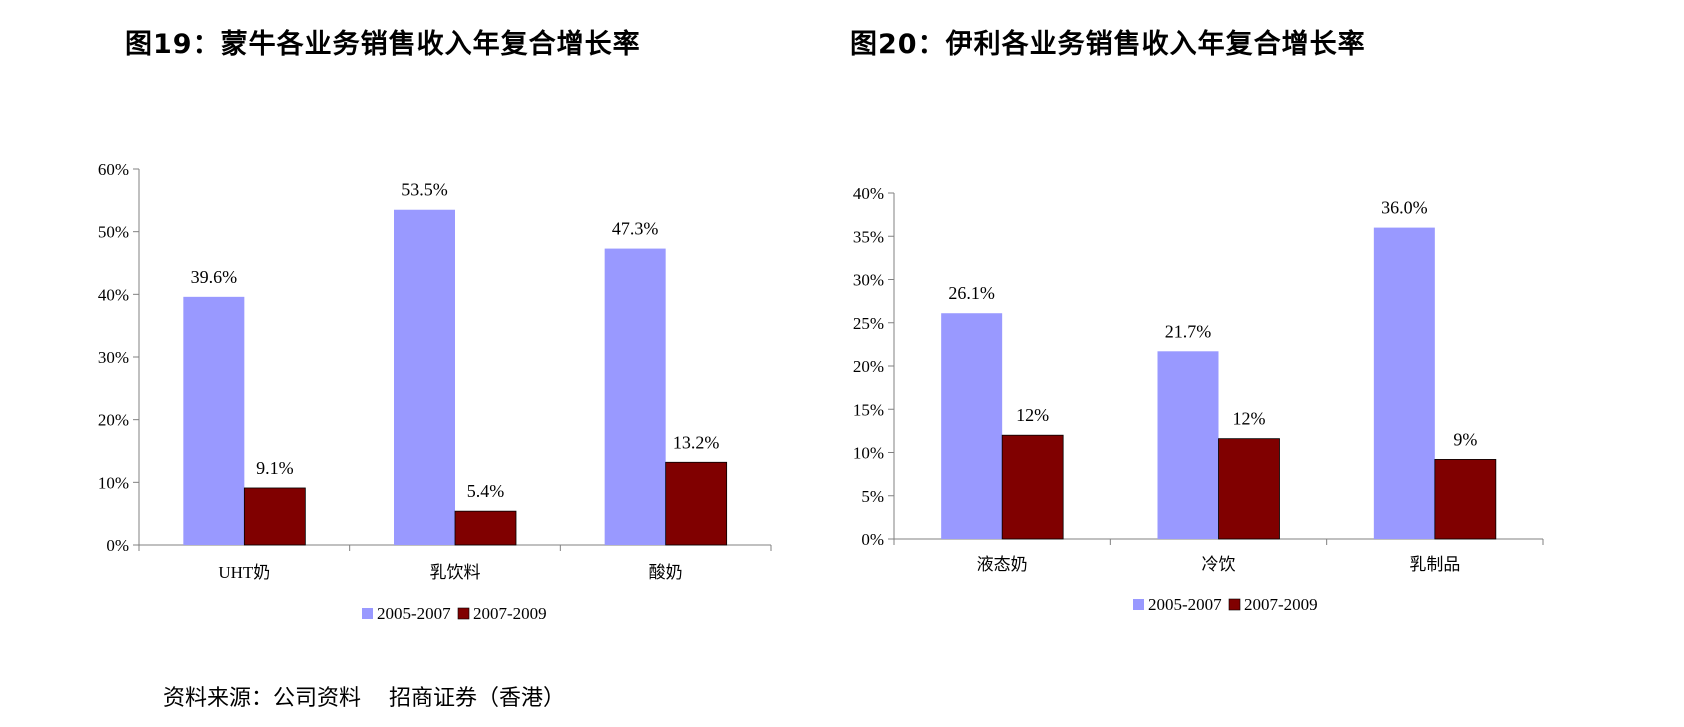  What do you see at coordinates (364, 698) in the screenshot?
I see `source-note: 资料来源：公司资料 招商证券（香港）` at bounding box center [364, 698].